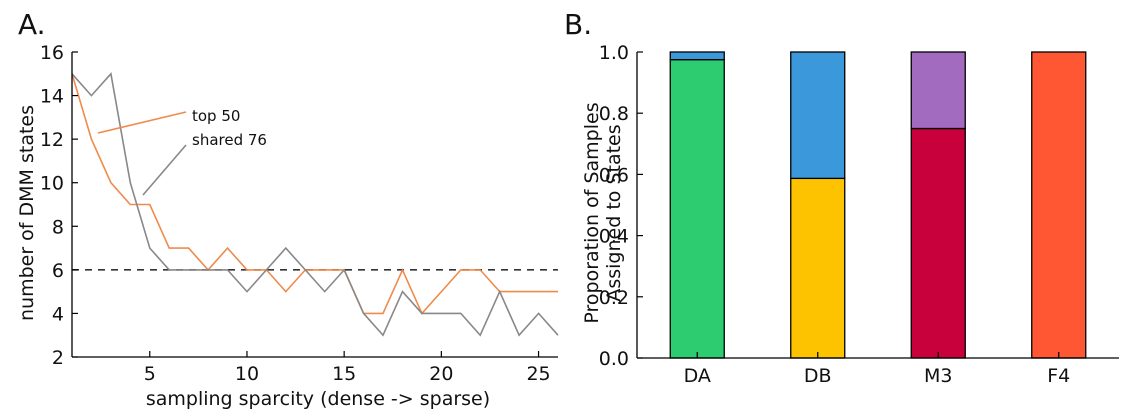  Describe the element at coordinates (58, 271) in the screenshot. I see `y-tick-label: 6` at that location.